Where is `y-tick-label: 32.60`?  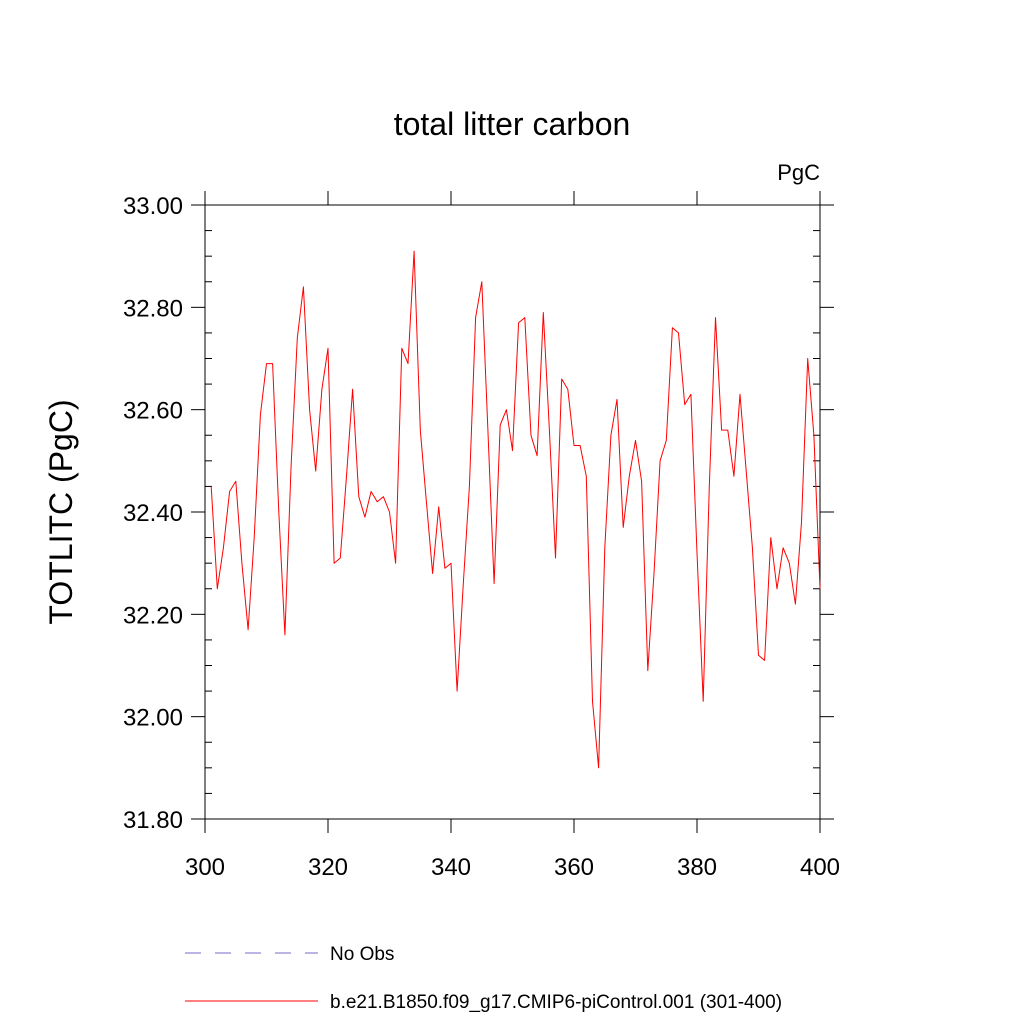 y-tick-label: 32.60 is located at coordinates (153, 411).